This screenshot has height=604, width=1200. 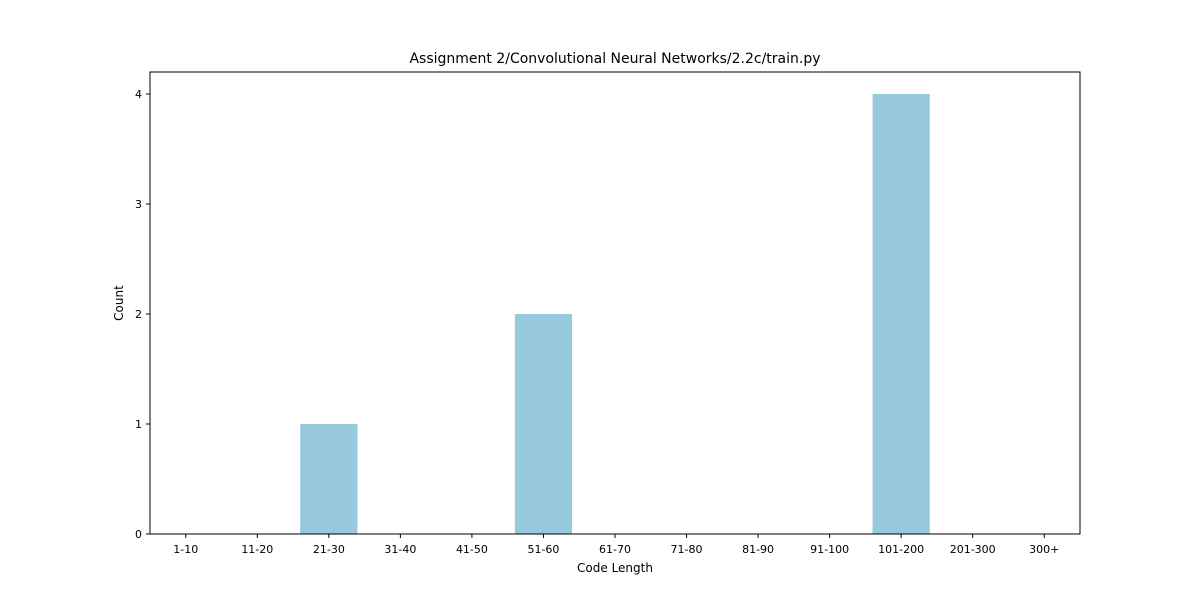 What do you see at coordinates (472, 549) in the screenshot?
I see `x-tick-label: 41-50` at bounding box center [472, 549].